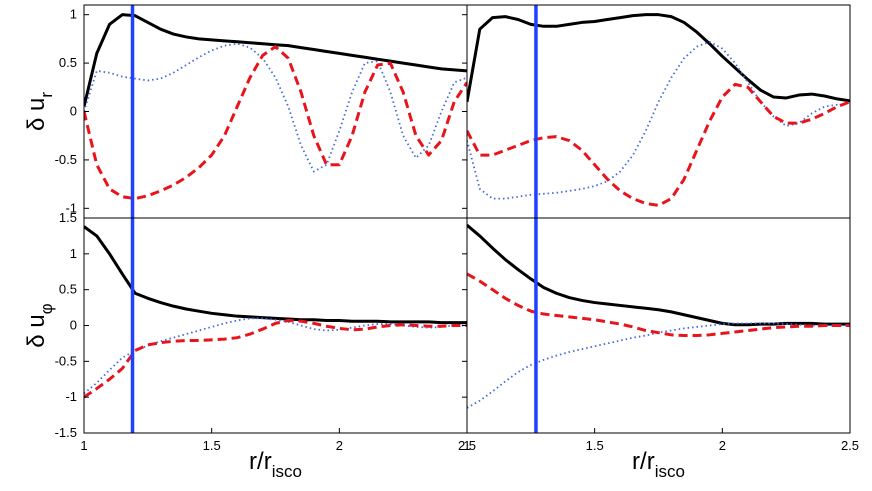 Image resolution: width=872 pixels, height=491 pixels. Describe the element at coordinates (68, 217) in the screenshot. I see `y-tick-label: 1.5` at that location.